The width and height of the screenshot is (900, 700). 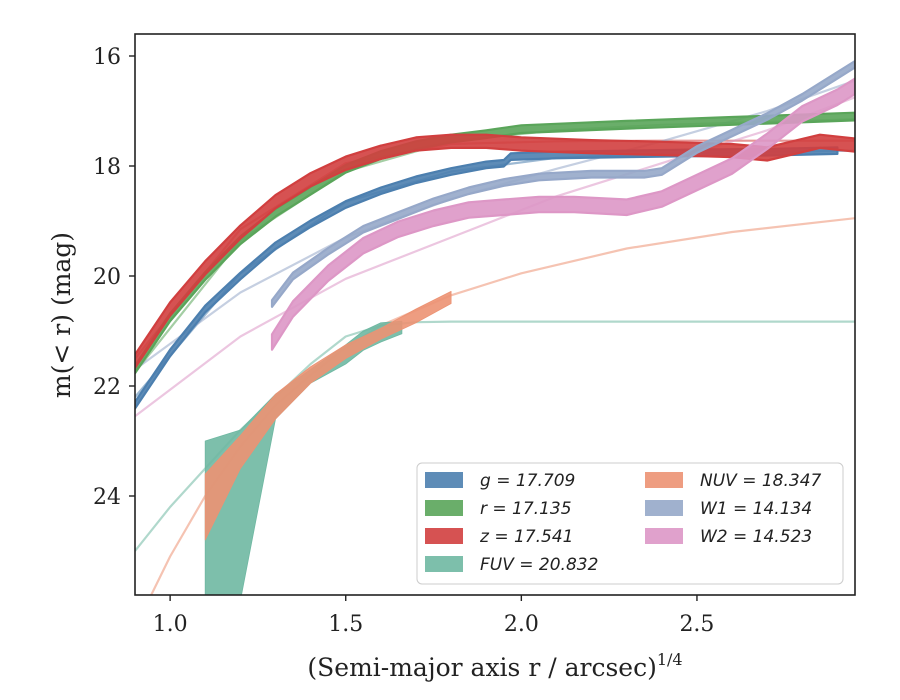 I want to click on y-tick-label: 16, so click(x=107, y=57).